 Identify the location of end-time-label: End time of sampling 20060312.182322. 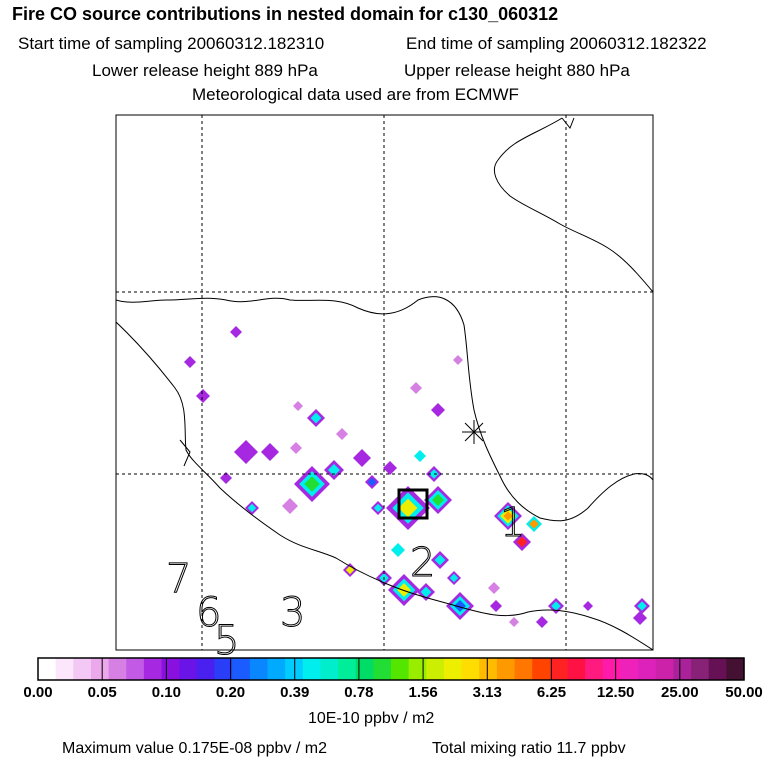
(556, 43).